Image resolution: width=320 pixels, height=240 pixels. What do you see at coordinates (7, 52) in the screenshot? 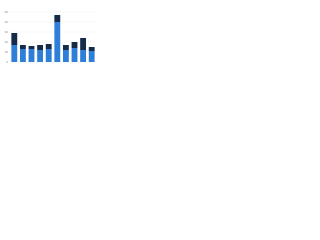
I see `y-tick-label: 10` at bounding box center [7, 52].